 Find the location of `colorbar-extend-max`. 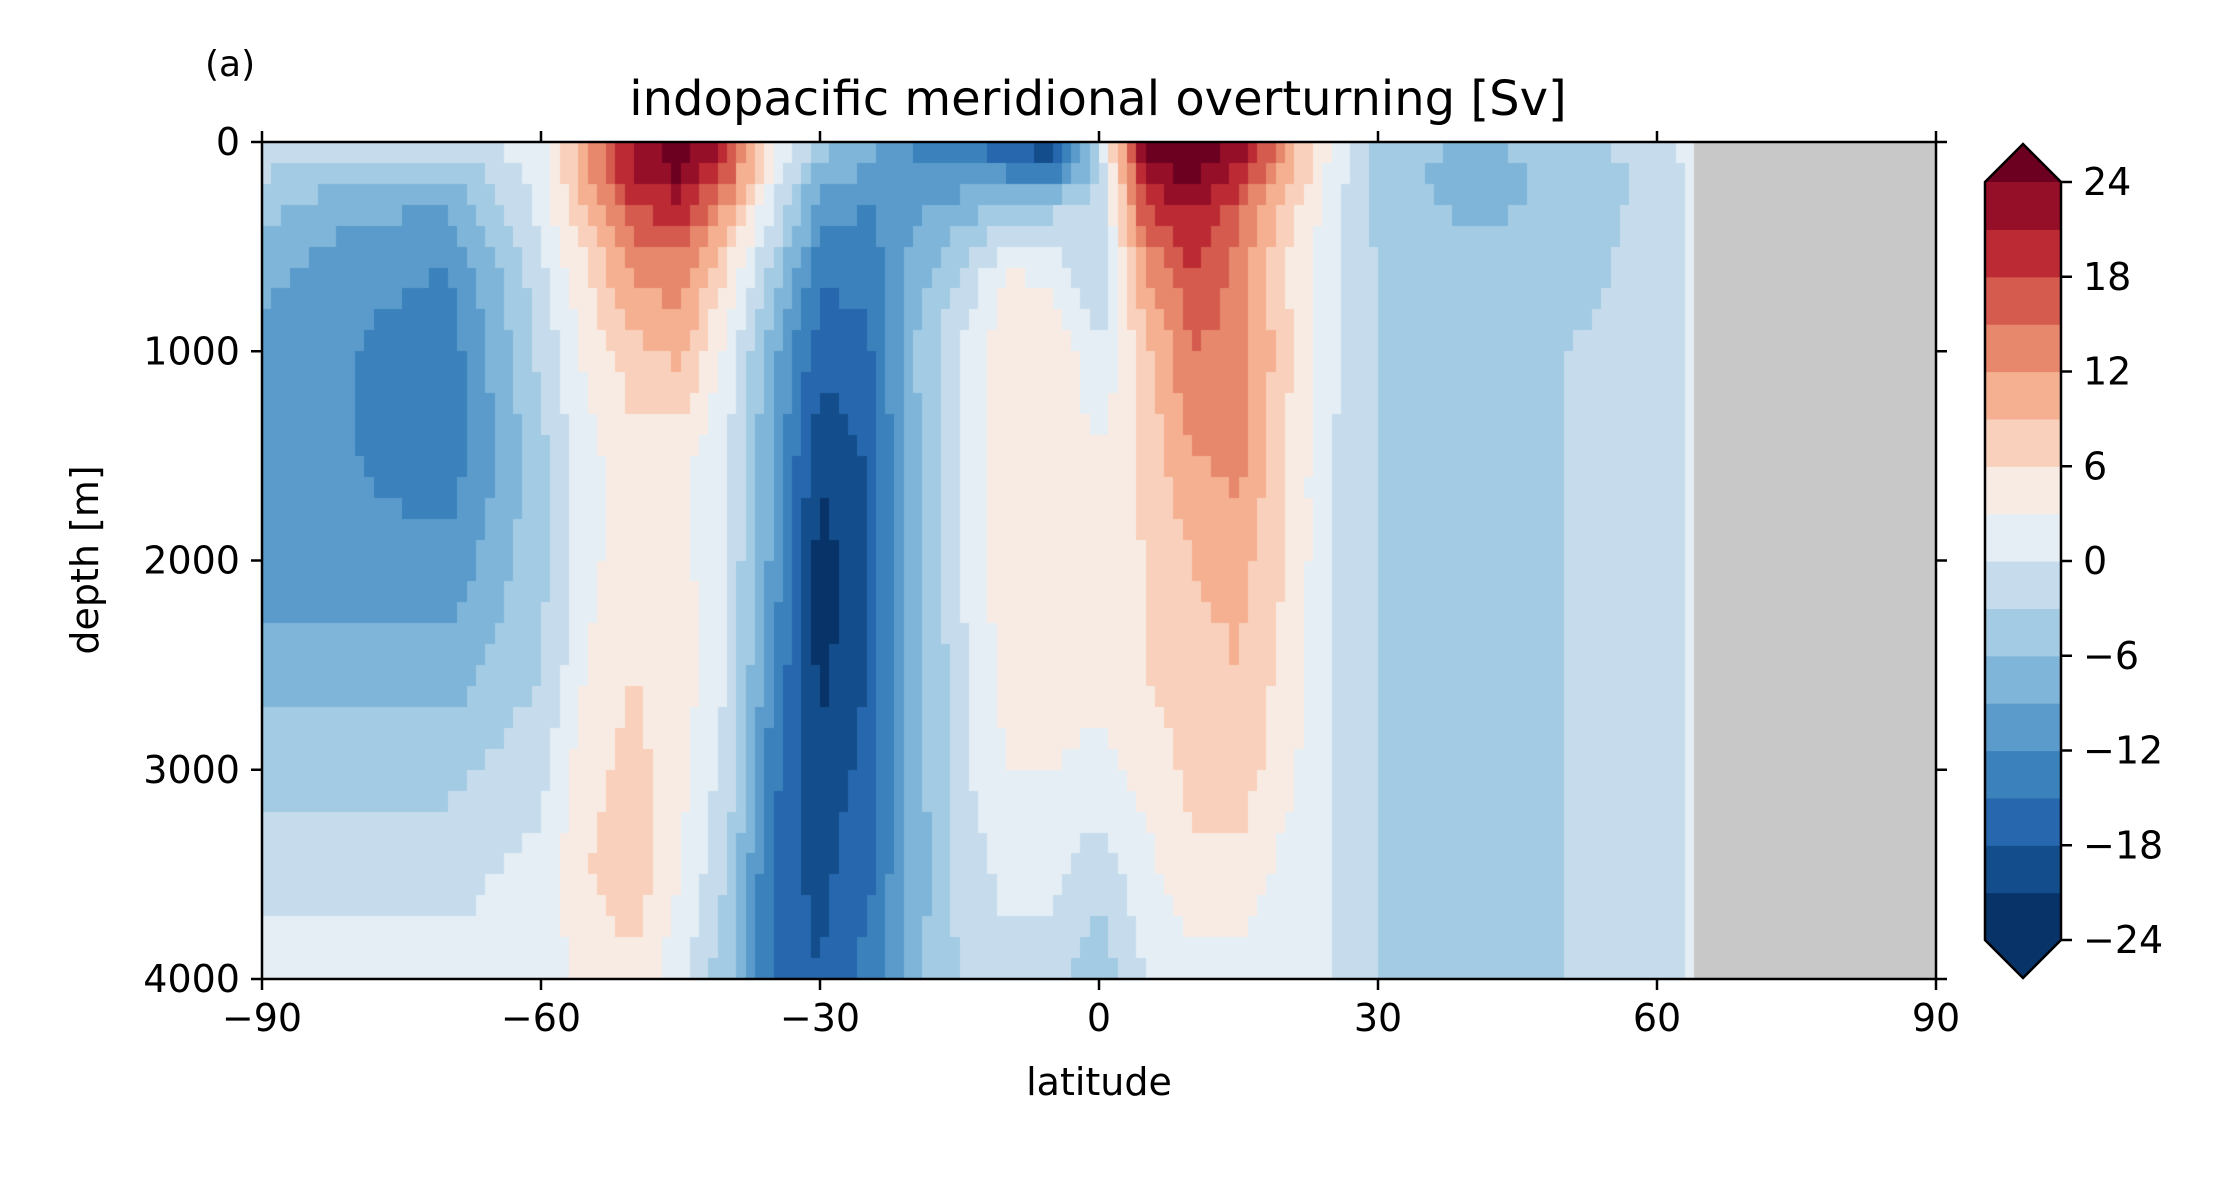

colorbar-extend-max is located at coordinates (2023, 163).